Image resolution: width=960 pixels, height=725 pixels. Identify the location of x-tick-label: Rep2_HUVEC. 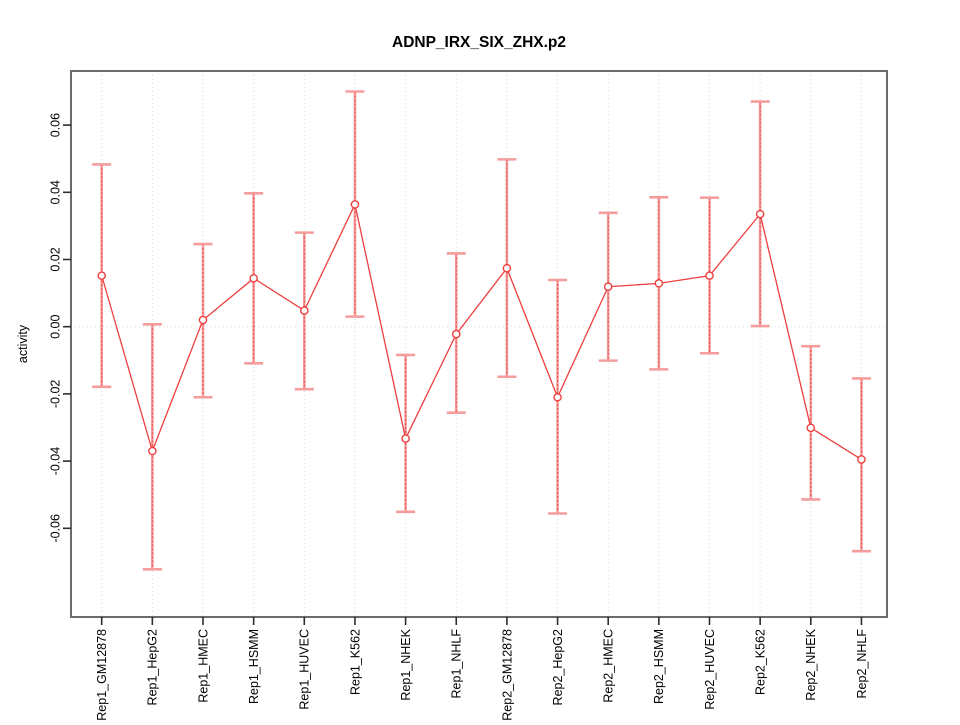
(710, 669).